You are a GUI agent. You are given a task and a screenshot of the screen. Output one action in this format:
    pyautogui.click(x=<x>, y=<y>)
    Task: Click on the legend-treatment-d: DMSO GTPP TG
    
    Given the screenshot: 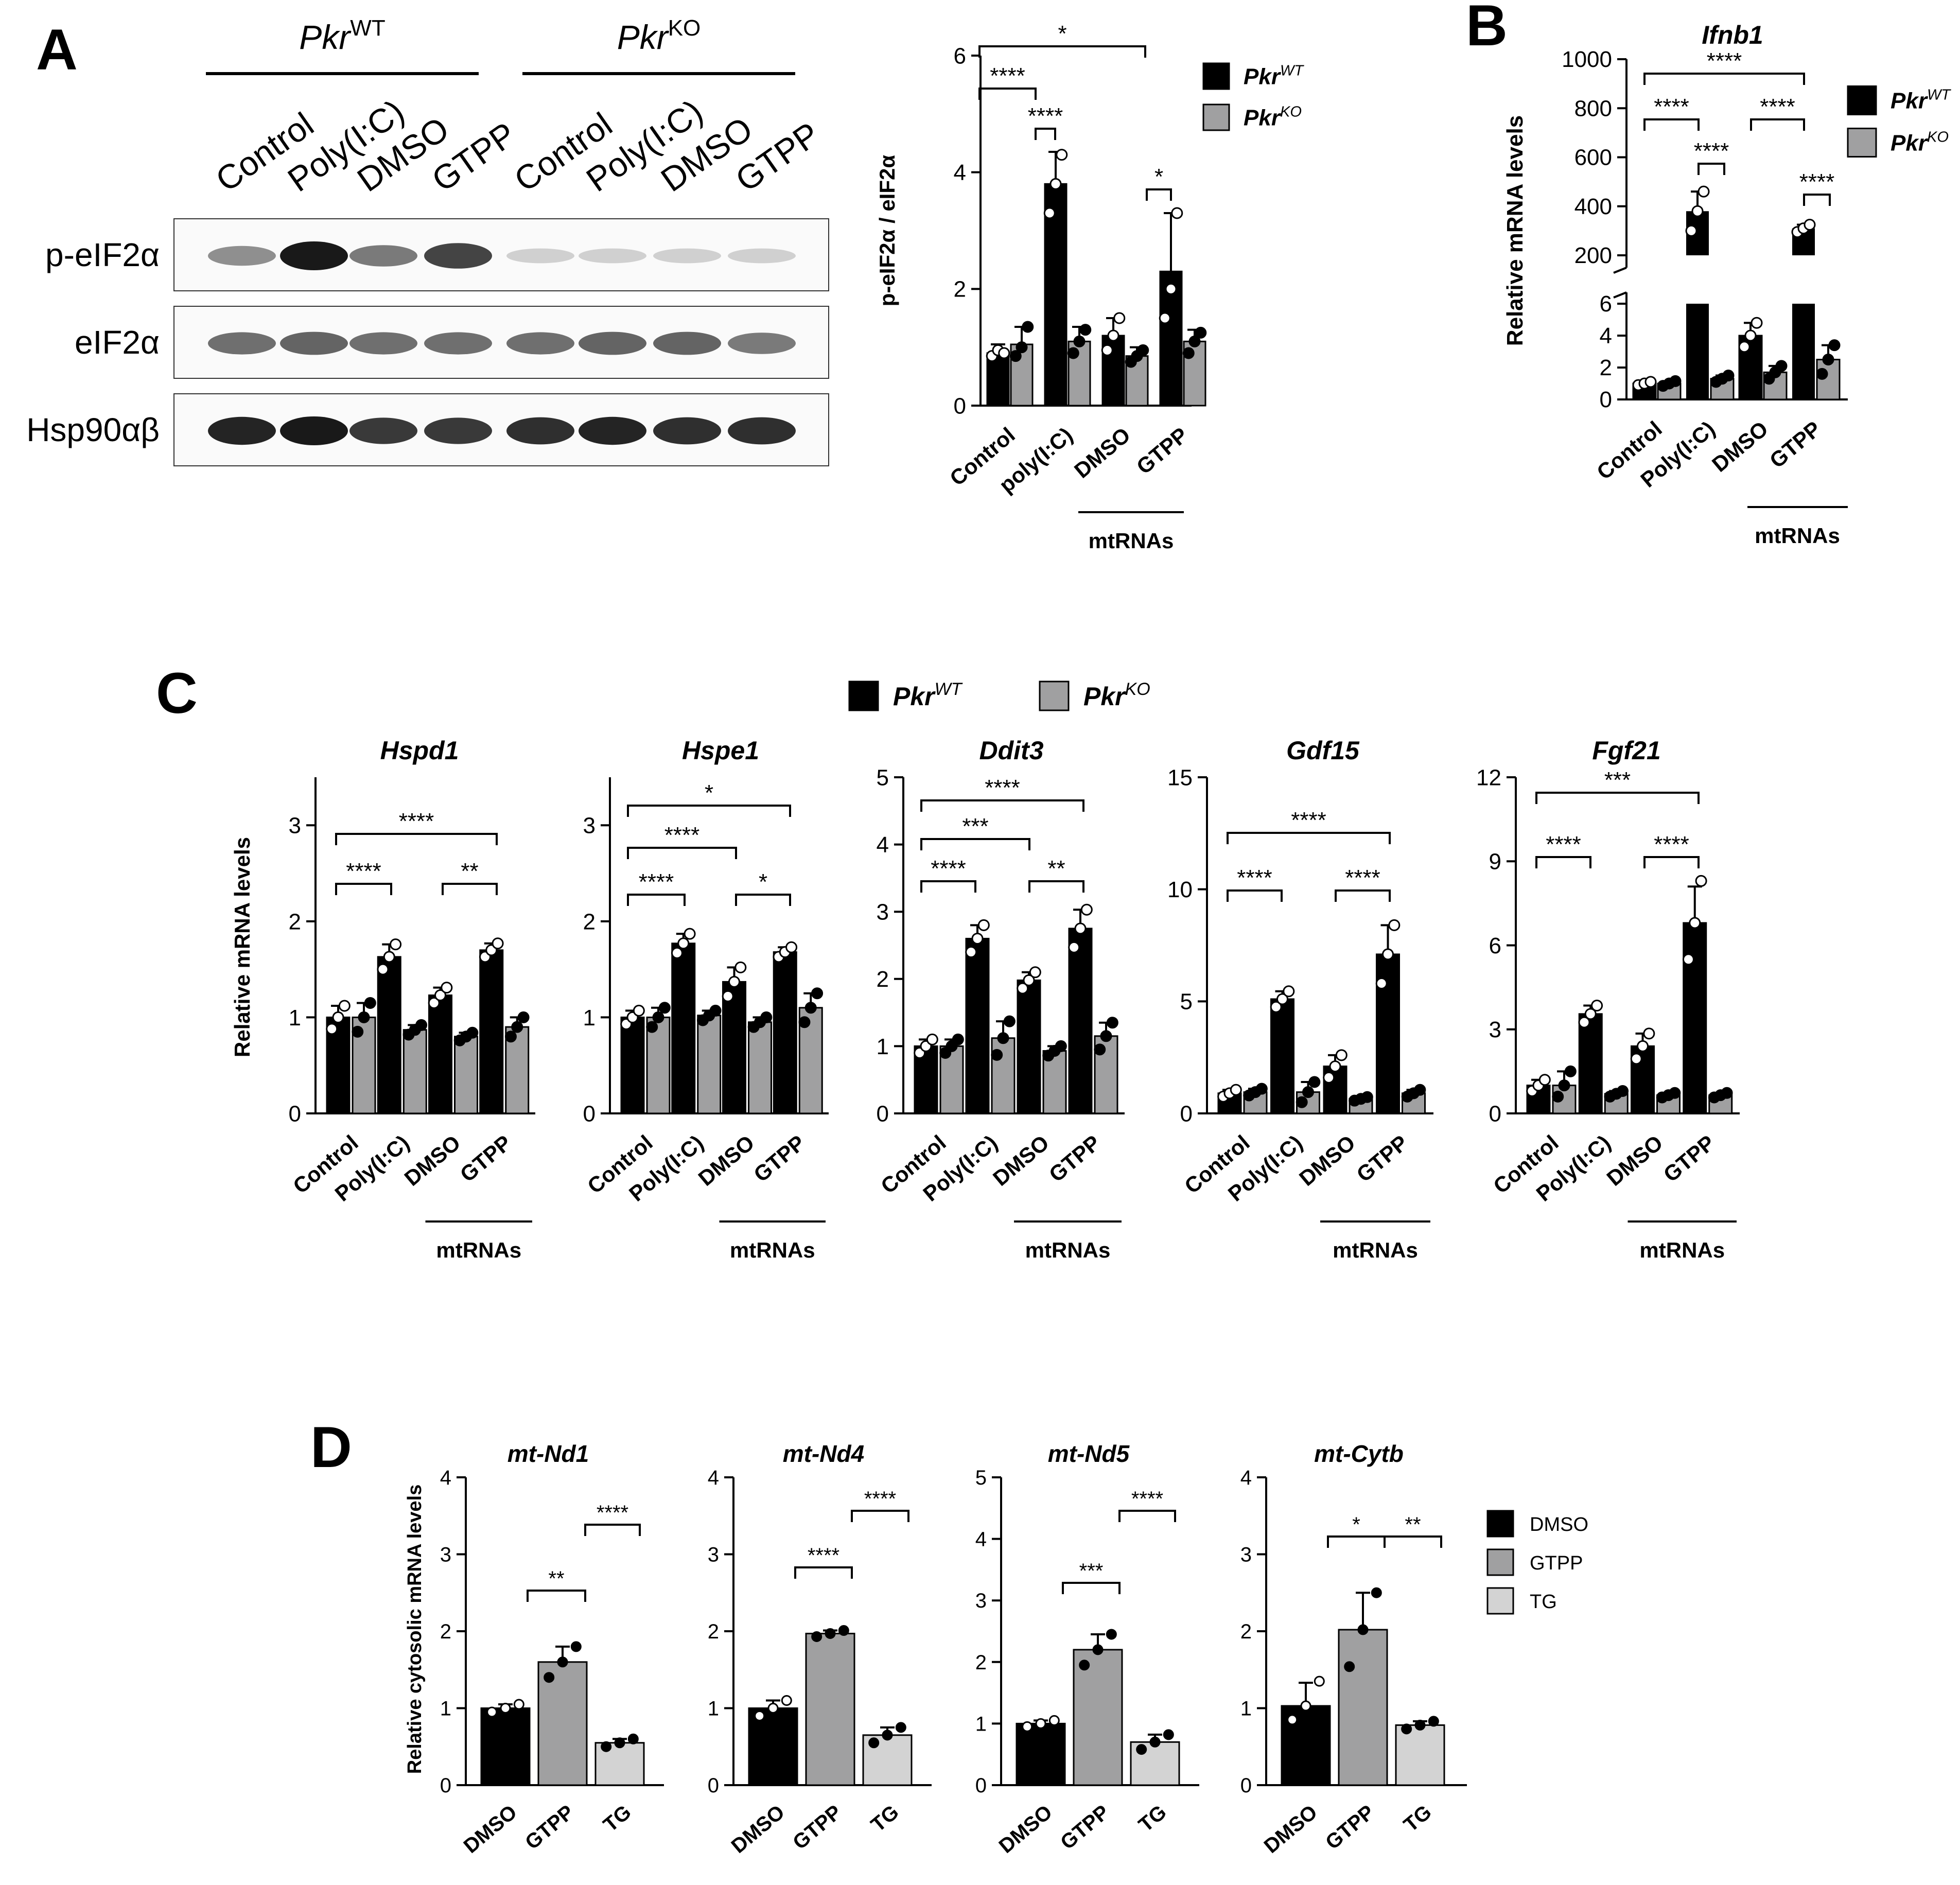 What is the action you would take?
    pyautogui.click(x=1537, y=1563)
    